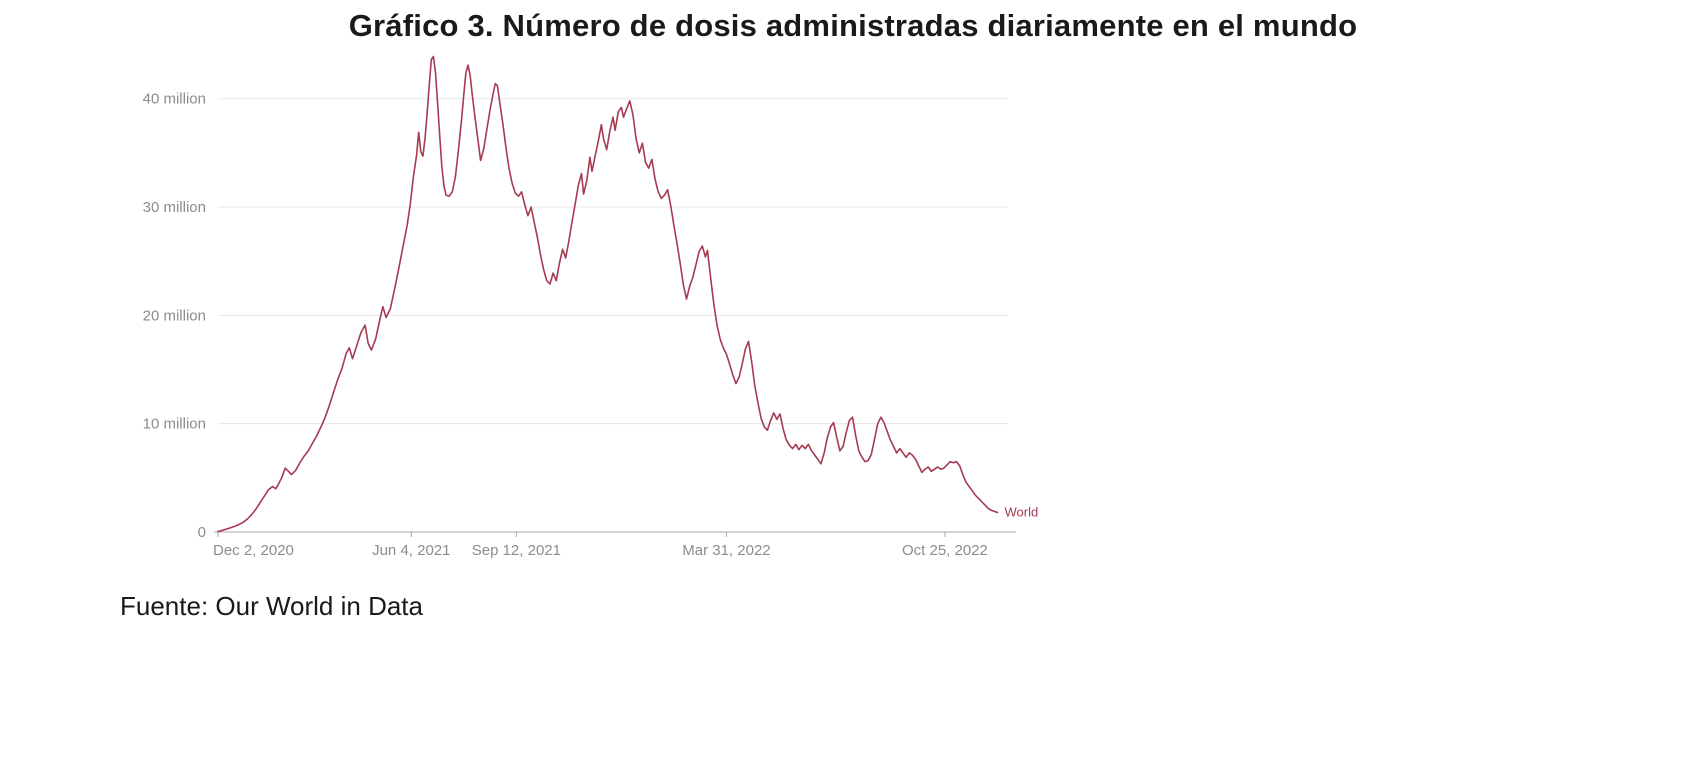 The width and height of the screenshot is (1706, 759). Describe the element at coordinates (174, 424) in the screenshot. I see `y-axis-tick-label: 10 million` at that location.